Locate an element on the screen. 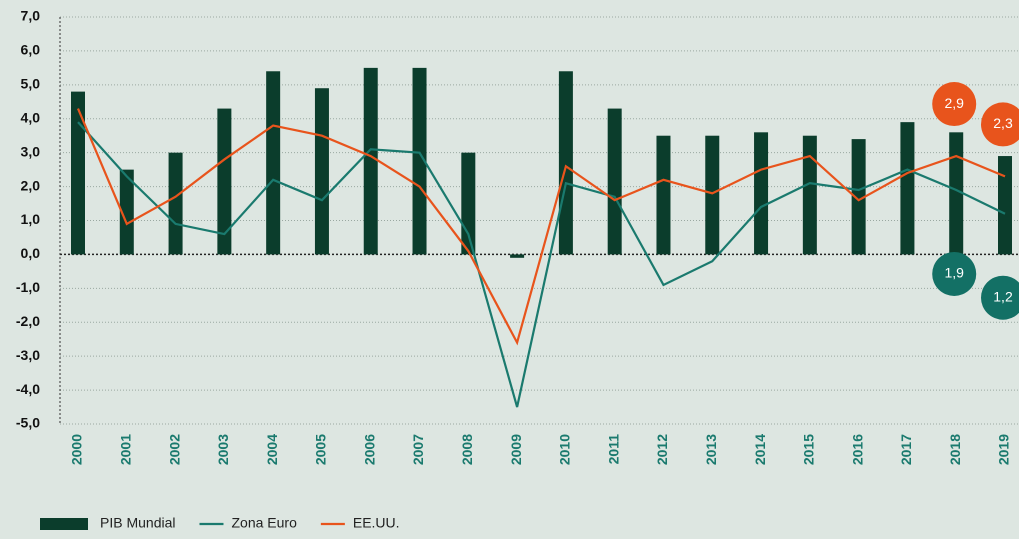 The width and height of the screenshot is (1019, 539). x-tick-label: 2009 is located at coordinates (516, 449).